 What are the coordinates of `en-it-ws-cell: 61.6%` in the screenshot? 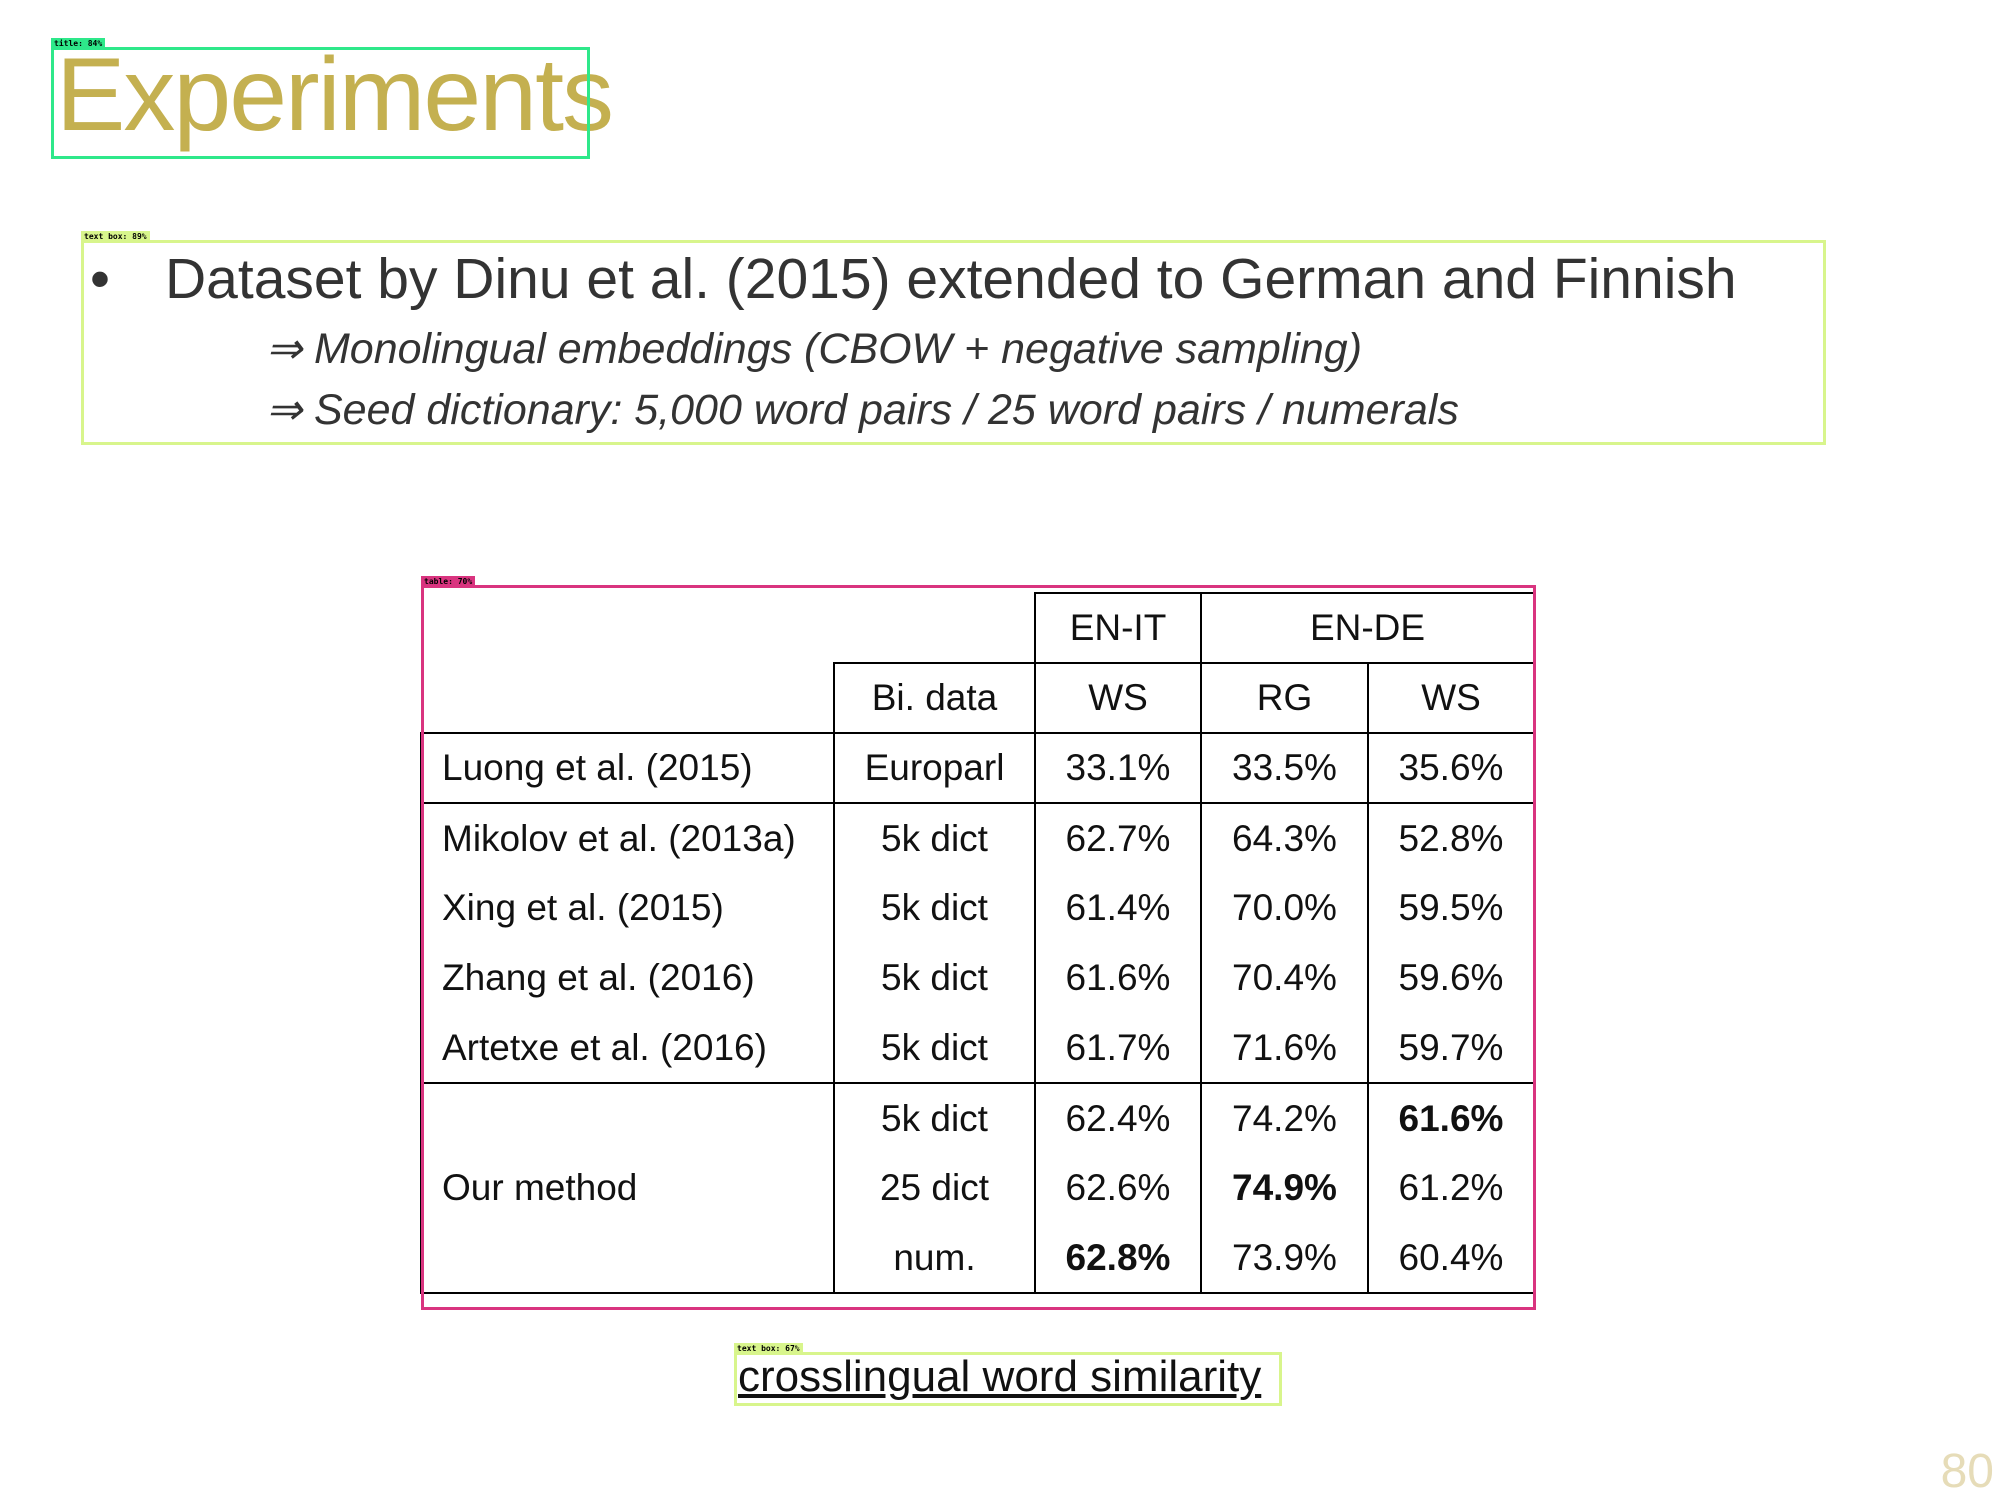 It's located at (1118, 978).